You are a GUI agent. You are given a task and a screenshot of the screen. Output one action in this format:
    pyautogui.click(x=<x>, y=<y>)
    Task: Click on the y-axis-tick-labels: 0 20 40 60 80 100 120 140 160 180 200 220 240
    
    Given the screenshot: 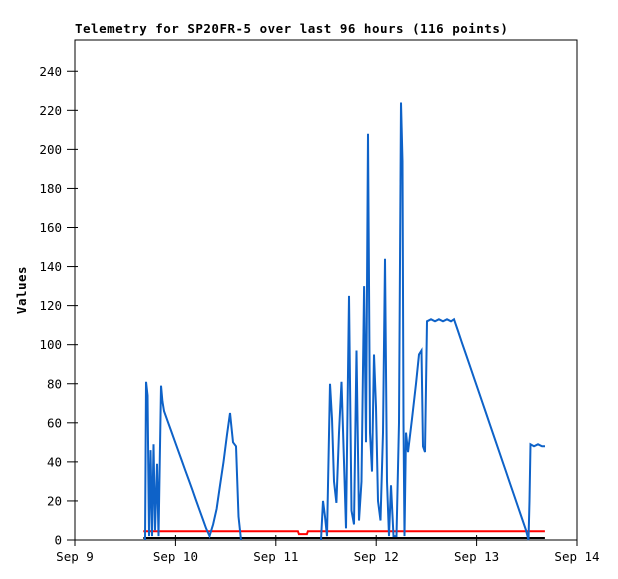 What is the action you would take?
    pyautogui.click(x=50, y=306)
    